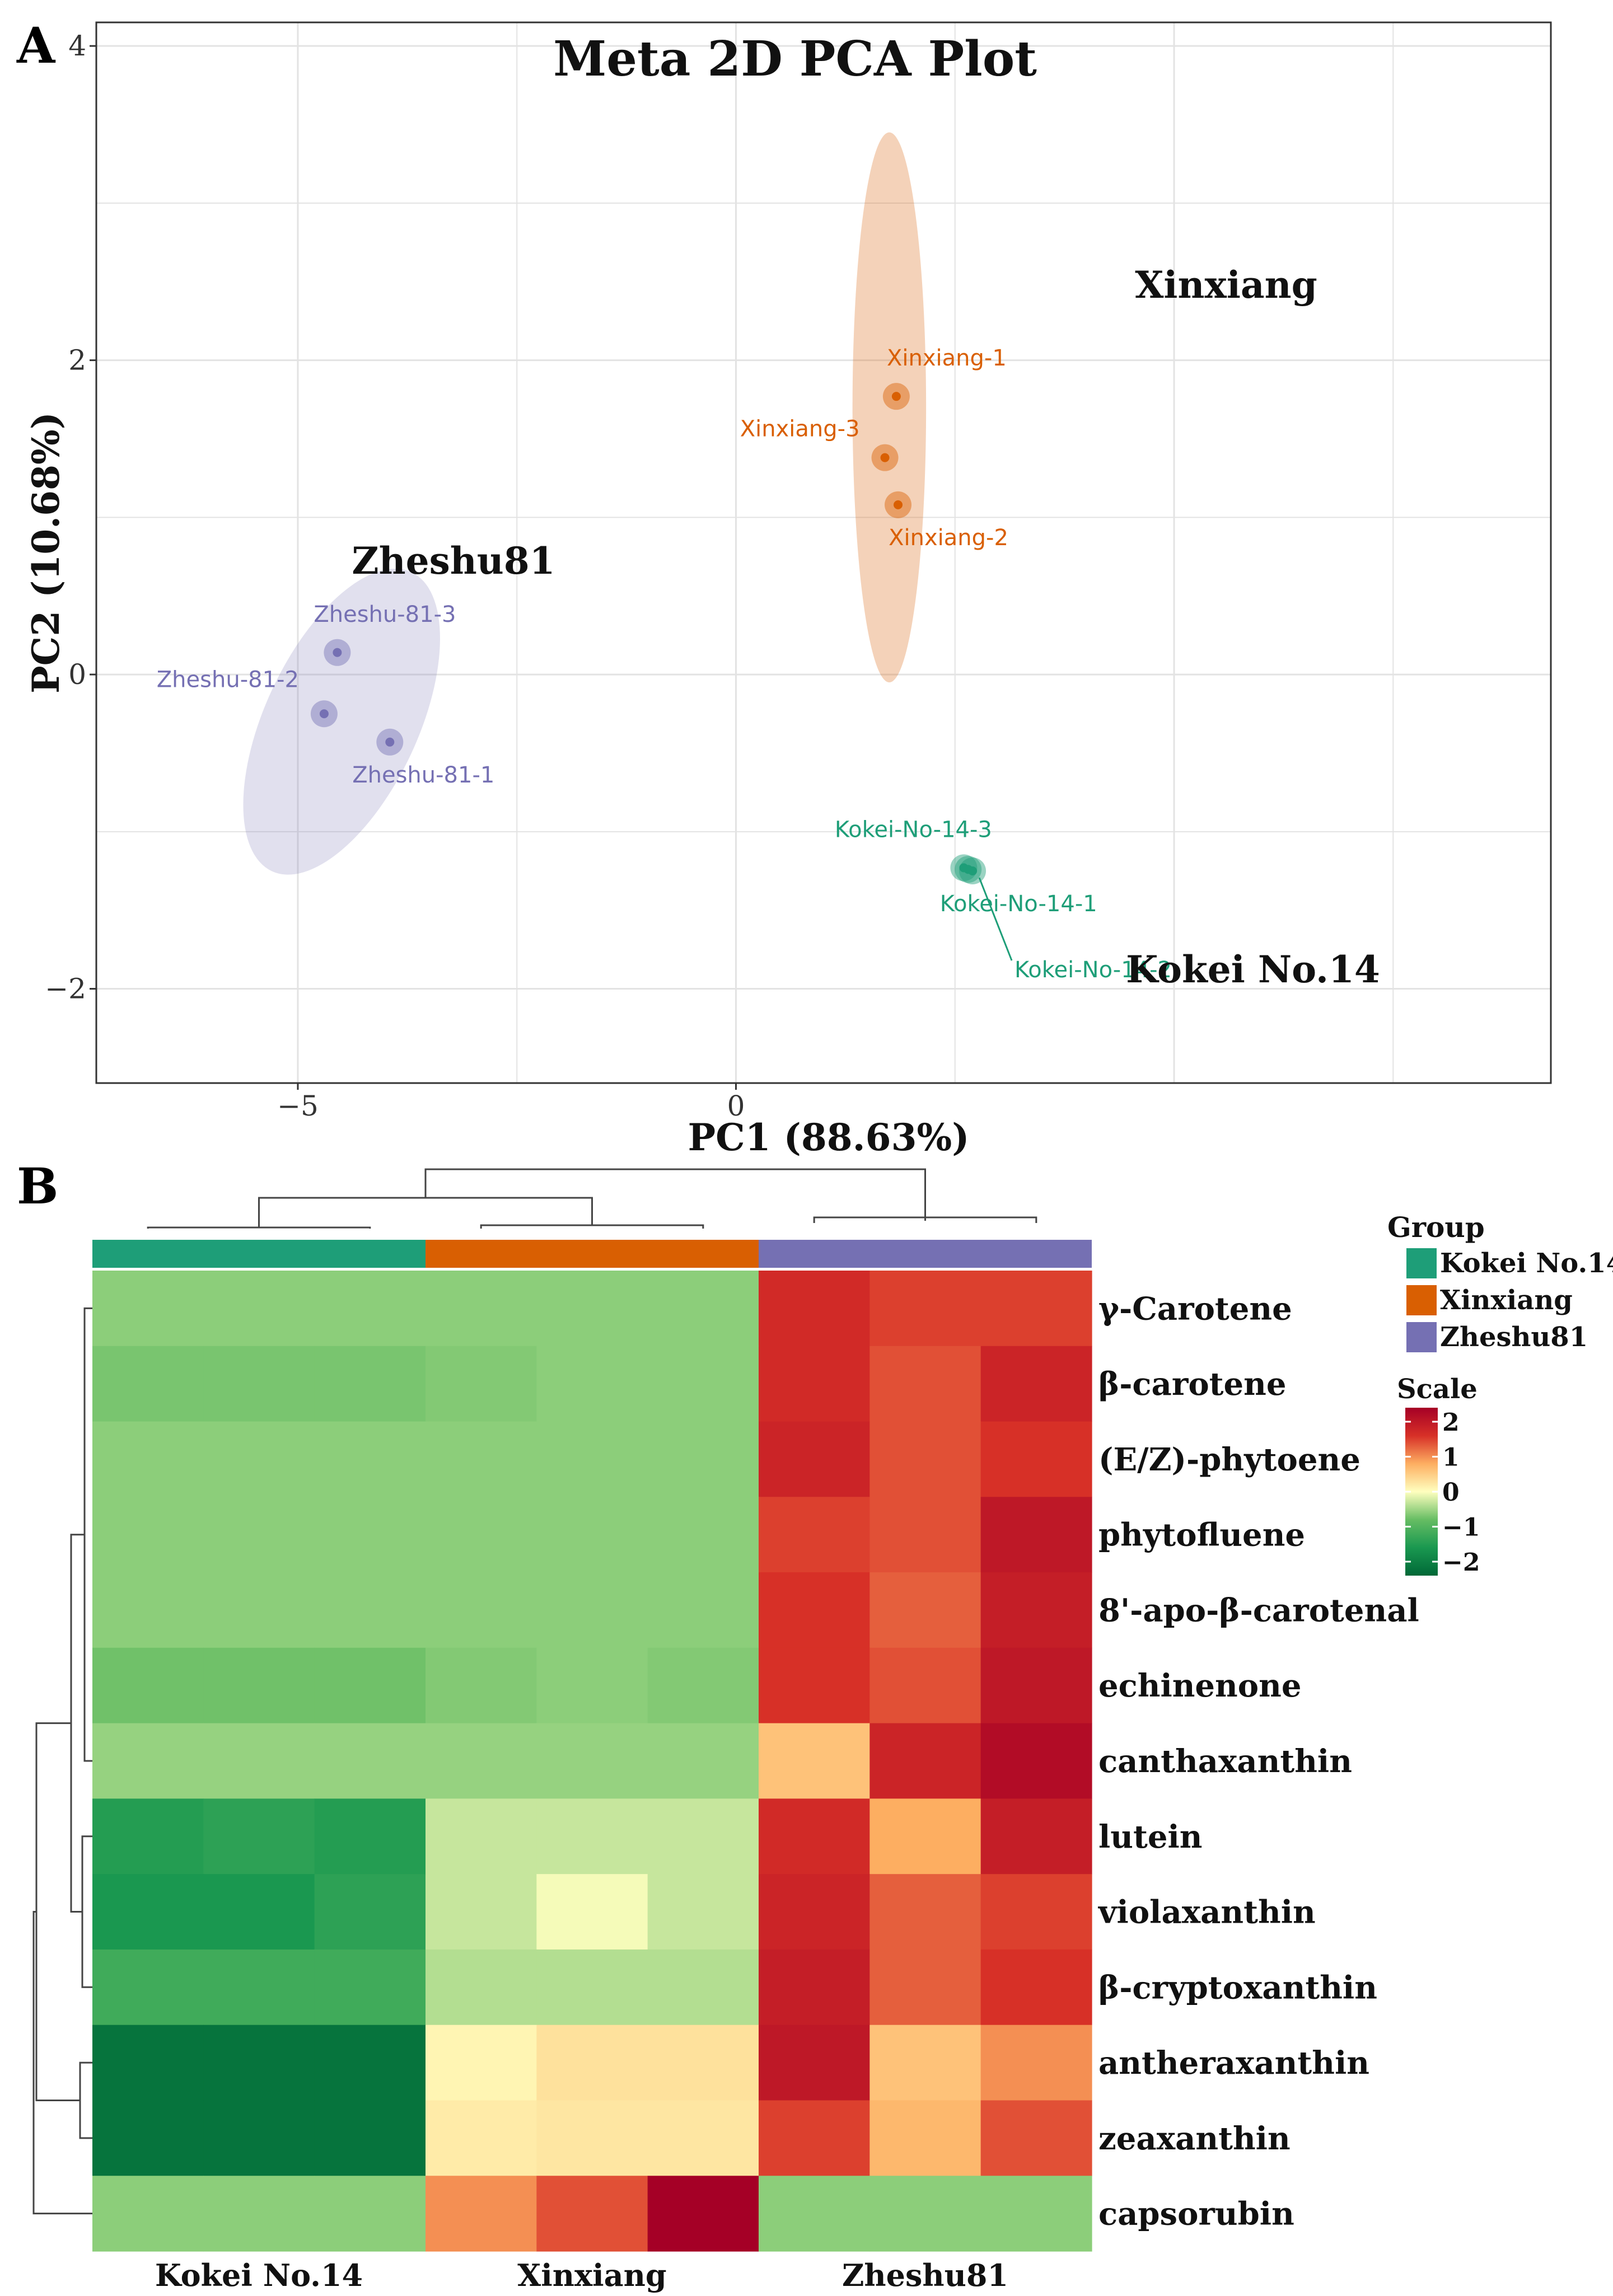 This screenshot has height=2296, width=1613. I want to click on x-axis-label: PC1 (88.63%), so click(829, 1137).